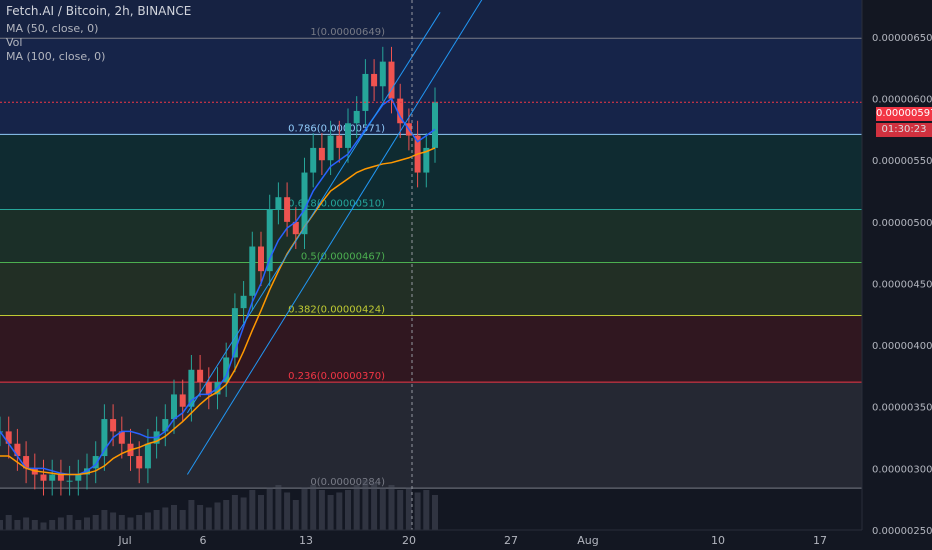 Image resolution: width=932 pixels, height=550 pixels. What do you see at coordinates (431, 19) in the screenshot?
I see `fib-zone-top` at bounding box center [431, 19].